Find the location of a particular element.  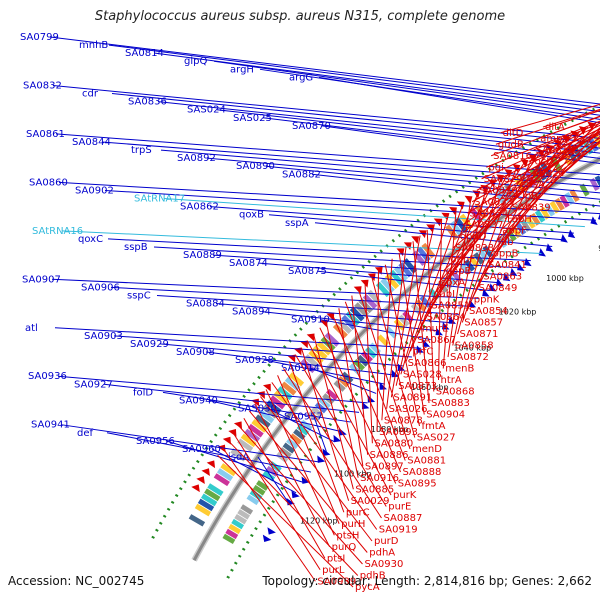

gene-label-forward: SAS025 is located at coordinates (252, 118).